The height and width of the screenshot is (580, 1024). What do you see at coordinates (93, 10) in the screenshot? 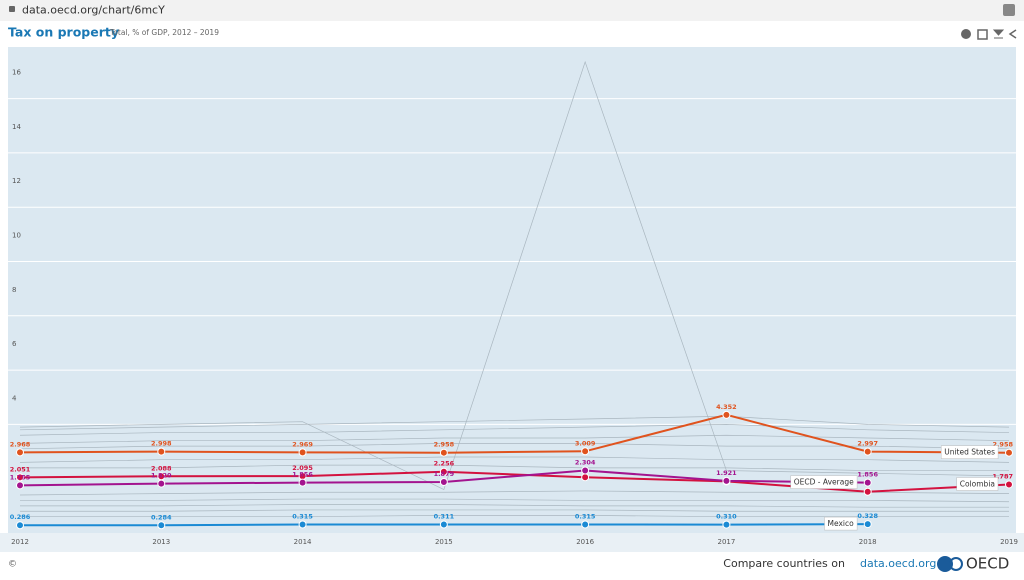
I see `url: data.oecd.org/chart/6mcY` at bounding box center [93, 10].